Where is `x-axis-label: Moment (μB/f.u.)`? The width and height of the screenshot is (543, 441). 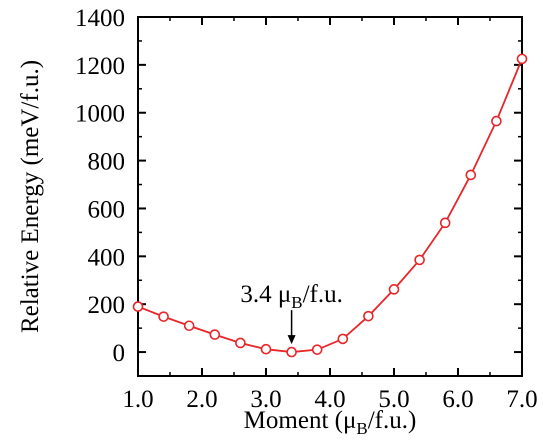
x-axis-label: Moment (μB/f.u.) is located at coordinates (330, 422).